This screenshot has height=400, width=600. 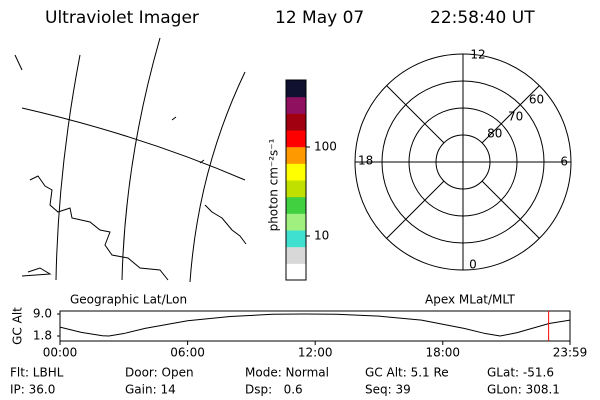 I want to click on title: Ultraviolet Imager, so click(x=122, y=18).